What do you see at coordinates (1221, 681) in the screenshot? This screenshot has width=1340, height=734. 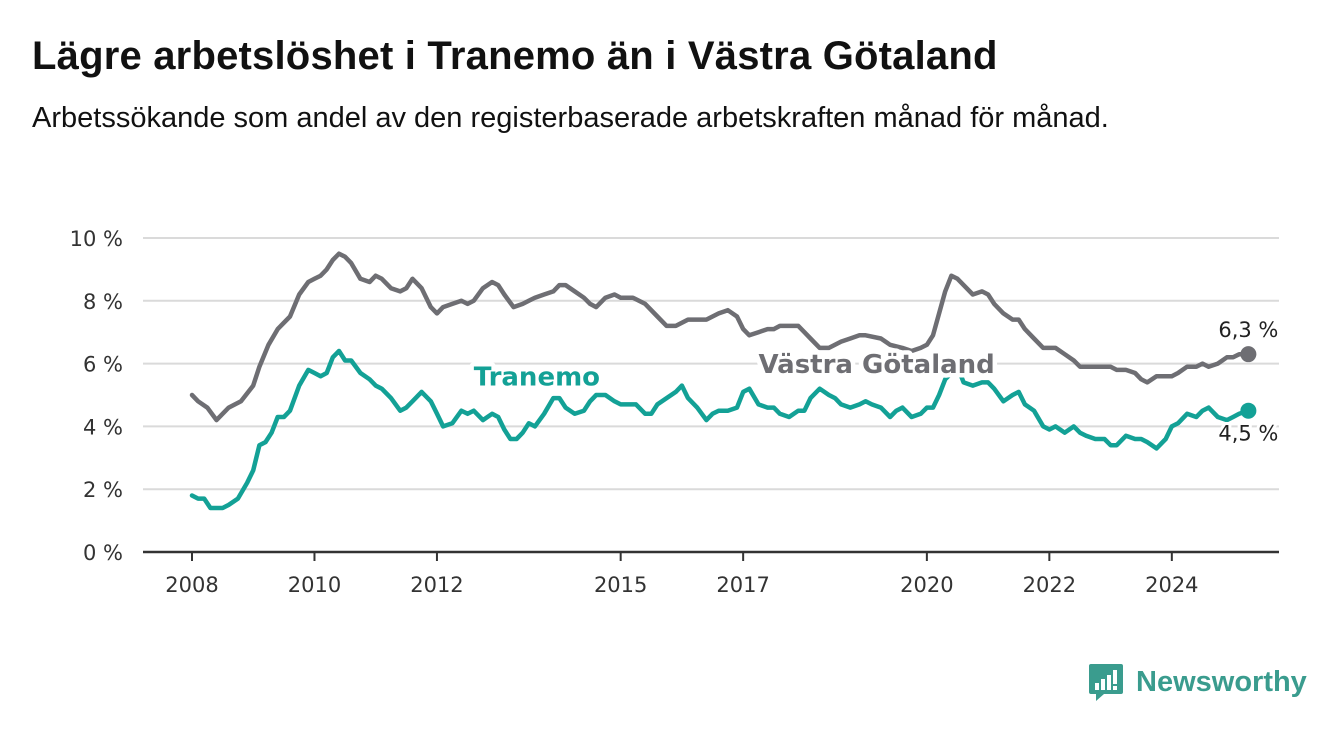 I see `brand-name: Newsworthy` at bounding box center [1221, 681].